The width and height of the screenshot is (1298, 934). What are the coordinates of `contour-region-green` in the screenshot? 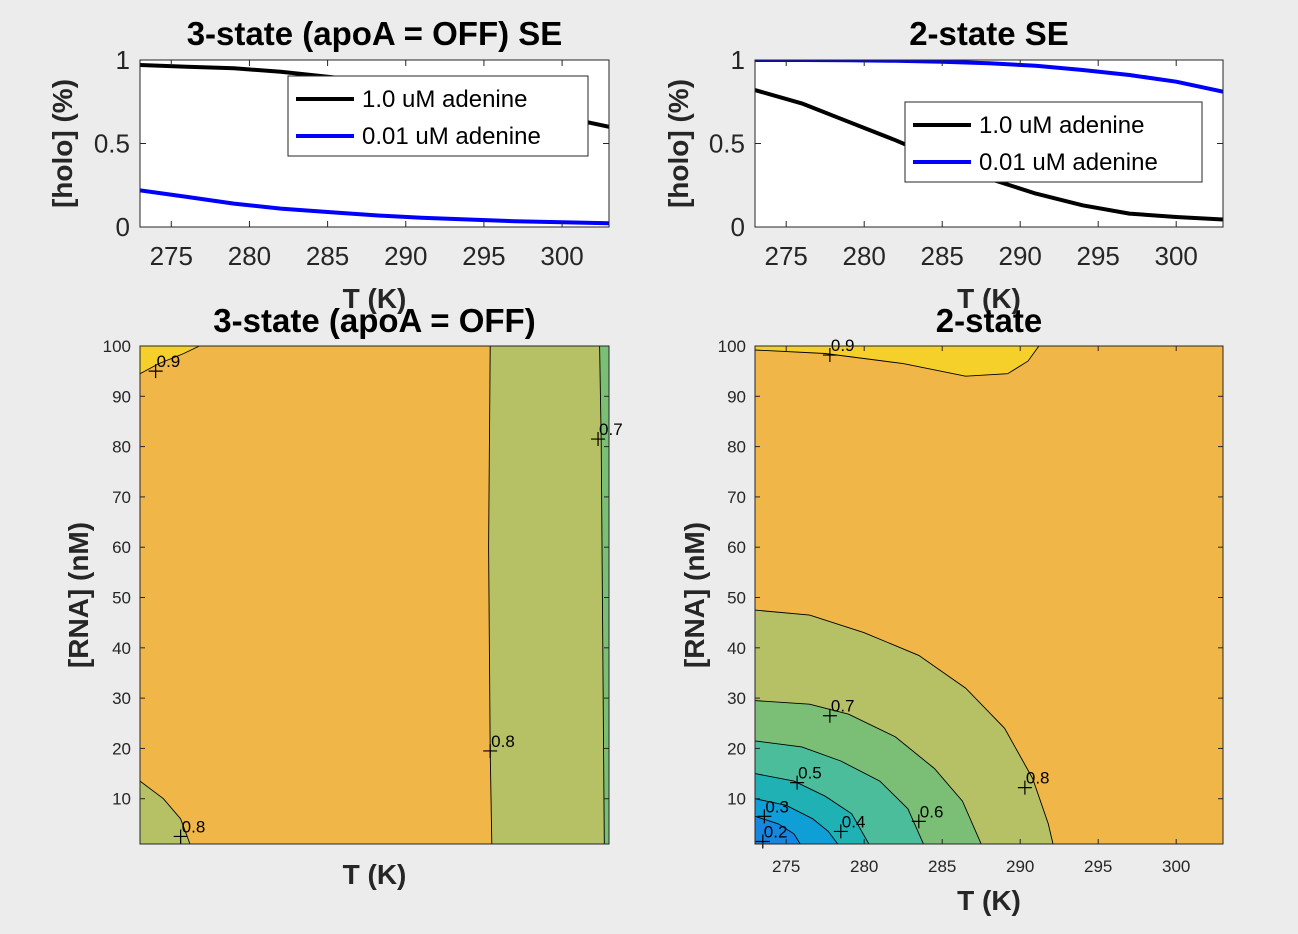 It's located at (604, 595).